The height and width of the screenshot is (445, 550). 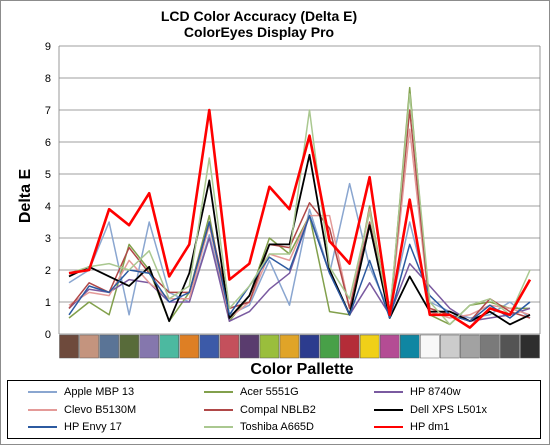 What do you see at coordinates (259, 32) in the screenshot?
I see `chart-subtitle: ColorEyes Display Pro` at bounding box center [259, 32].